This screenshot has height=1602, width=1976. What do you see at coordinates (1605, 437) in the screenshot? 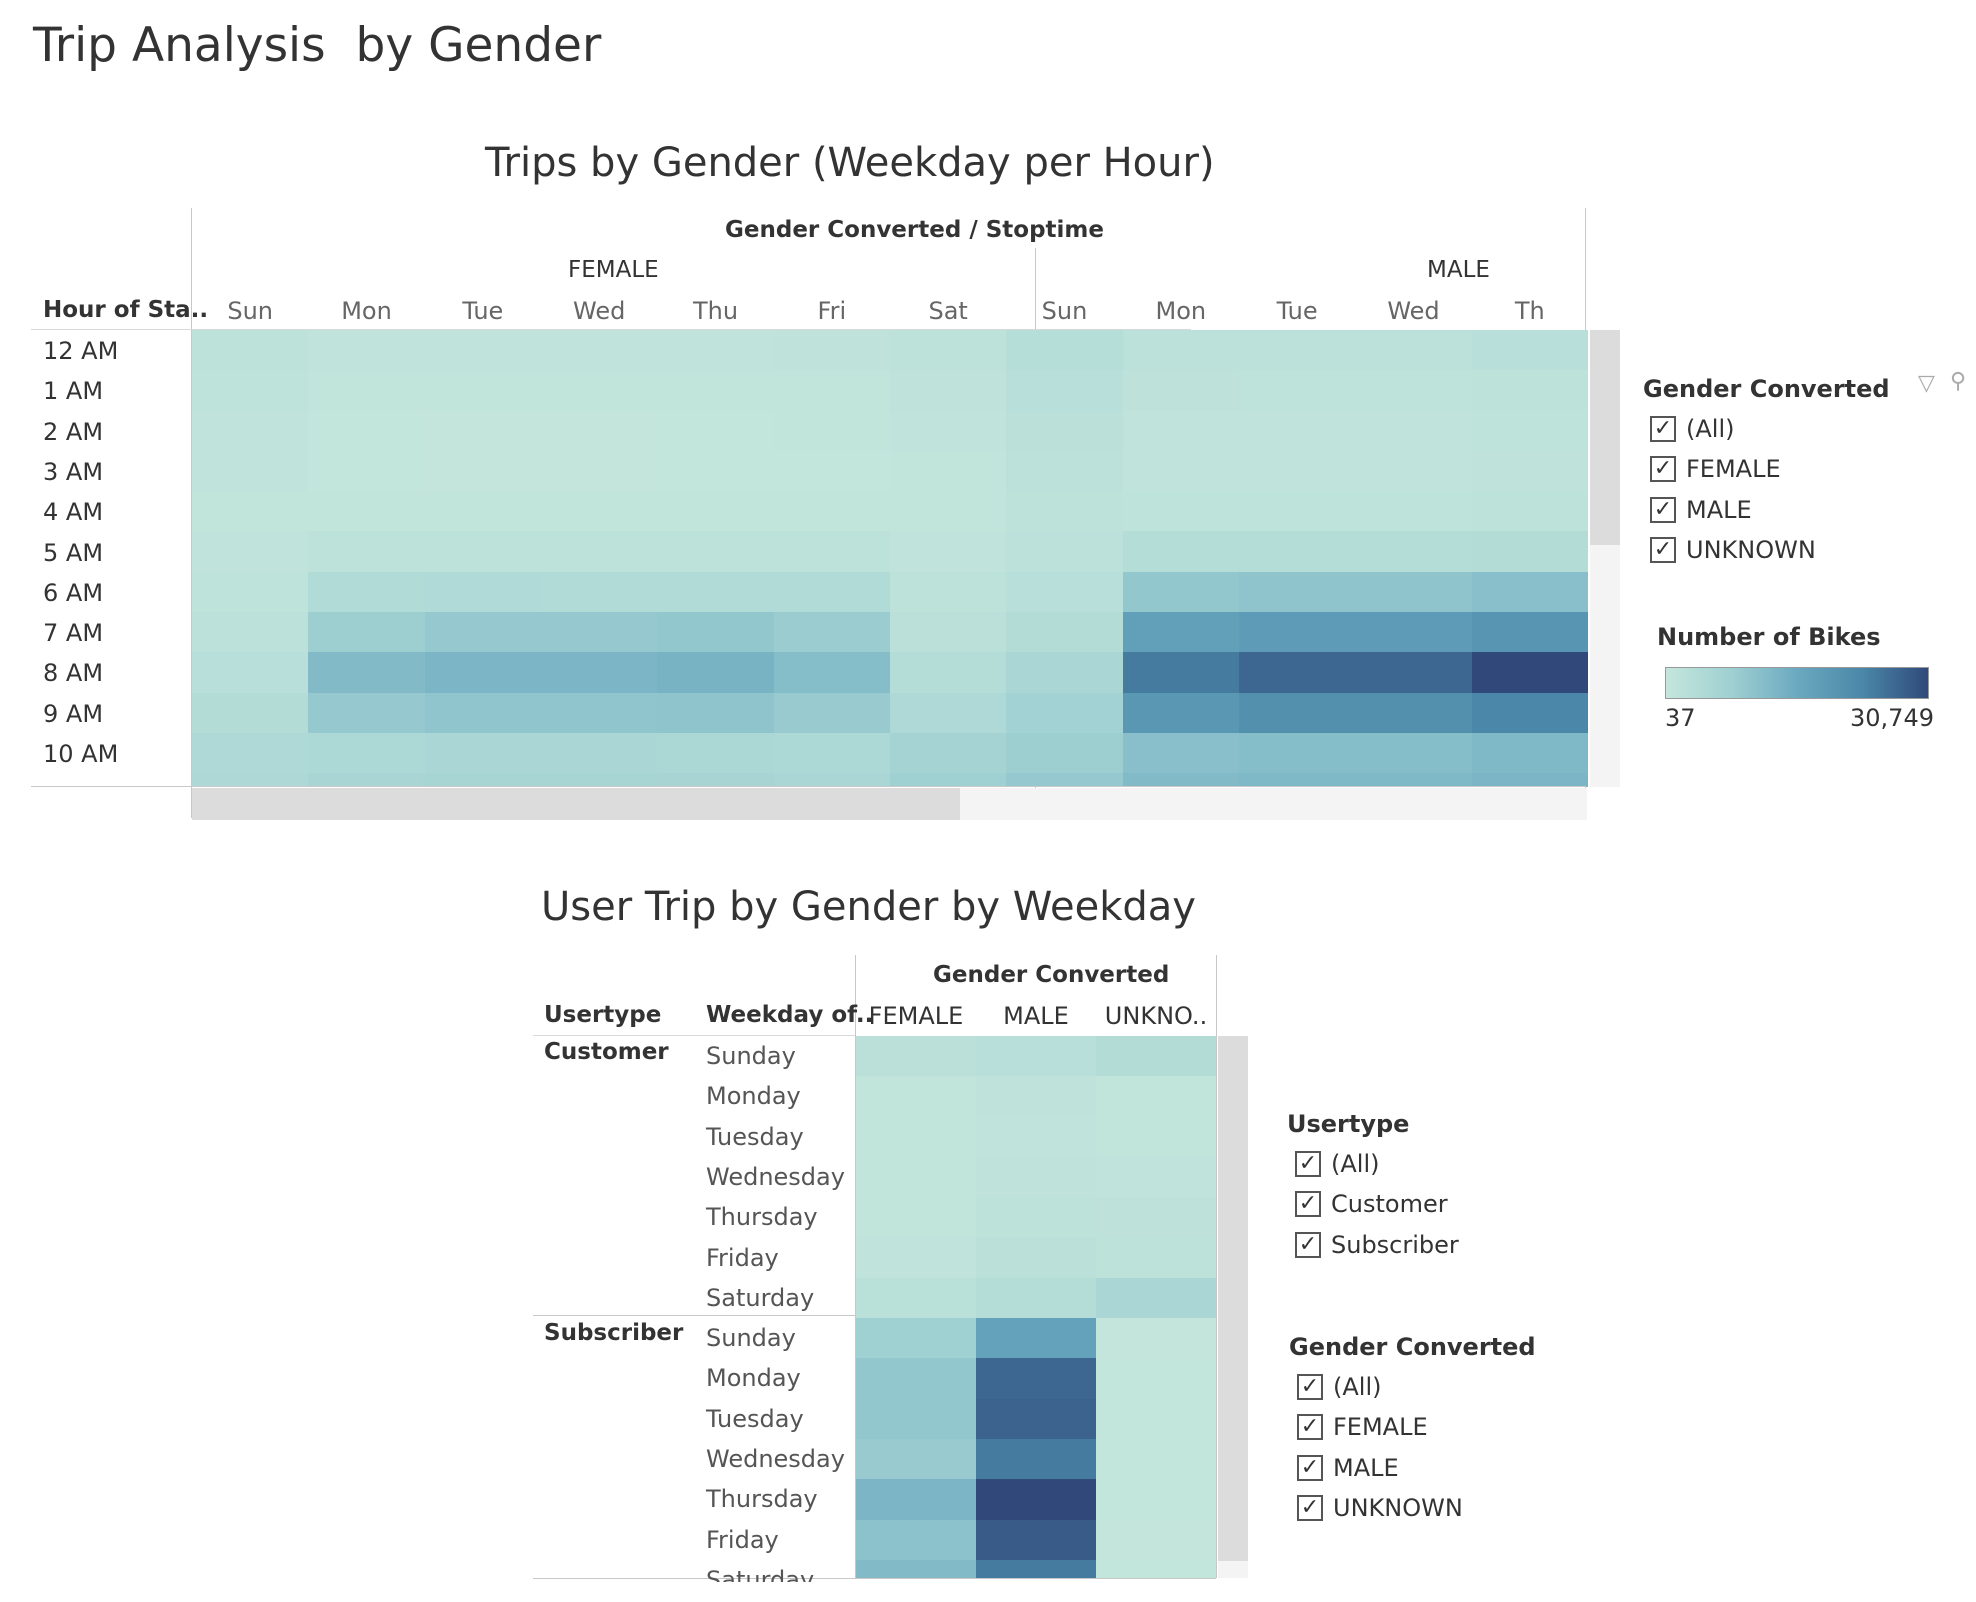
I see `heatmap1-vertical-scroll-thumb` at bounding box center [1605, 437].